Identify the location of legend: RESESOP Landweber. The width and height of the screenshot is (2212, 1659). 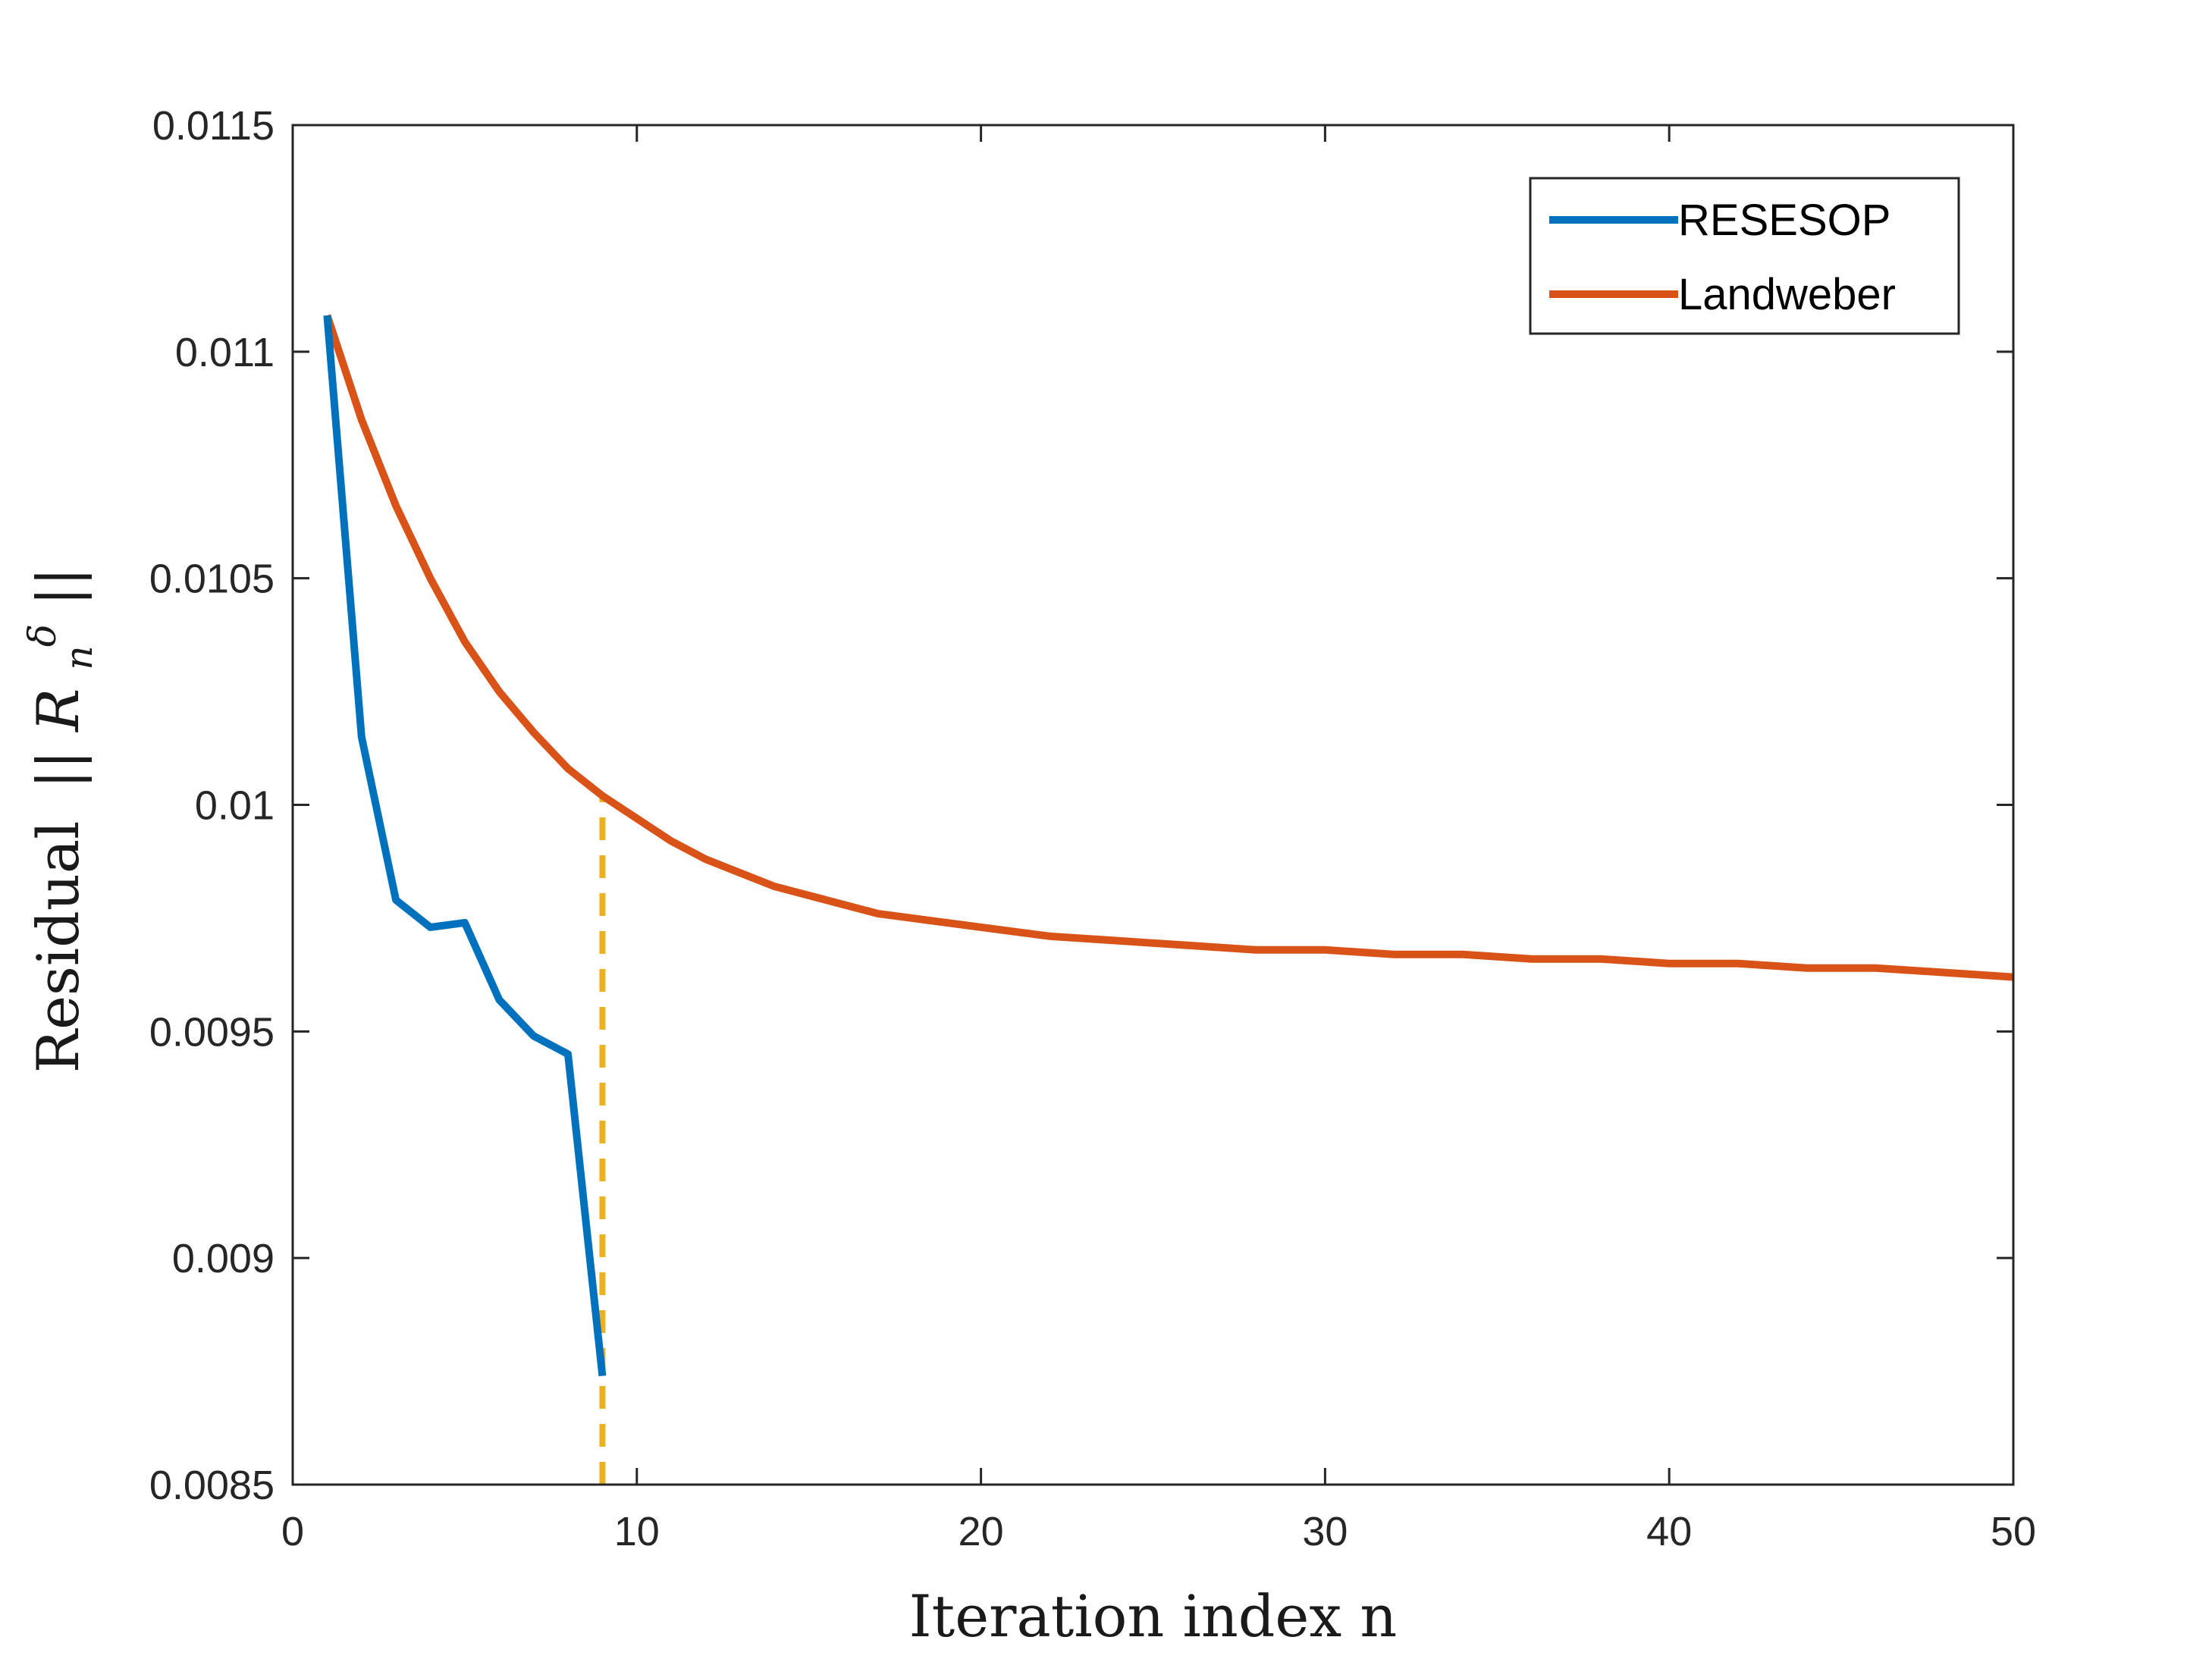
(1745, 256).